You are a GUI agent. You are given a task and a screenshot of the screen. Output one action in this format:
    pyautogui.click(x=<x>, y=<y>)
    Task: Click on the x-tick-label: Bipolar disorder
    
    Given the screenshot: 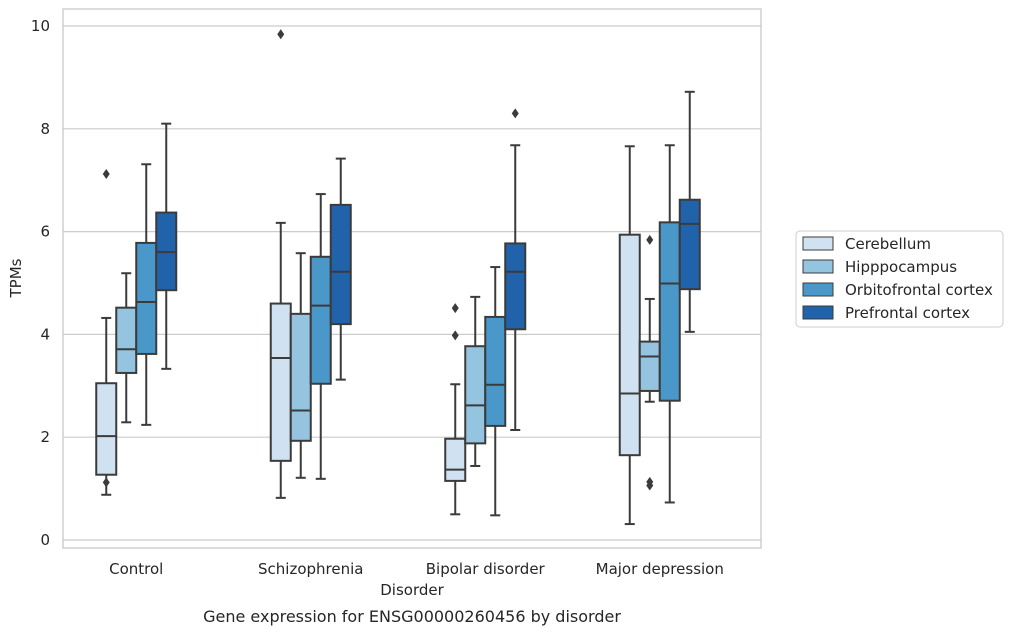 What is the action you would take?
    pyautogui.click(x=486, y=569)
    